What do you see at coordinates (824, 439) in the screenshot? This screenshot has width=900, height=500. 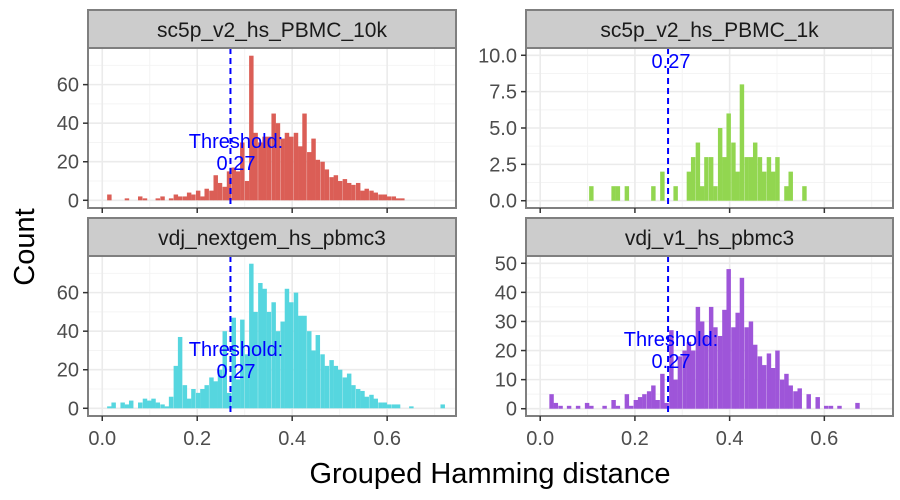 I see `x-tick-label: 0.6` at bounding box center [824, 439].